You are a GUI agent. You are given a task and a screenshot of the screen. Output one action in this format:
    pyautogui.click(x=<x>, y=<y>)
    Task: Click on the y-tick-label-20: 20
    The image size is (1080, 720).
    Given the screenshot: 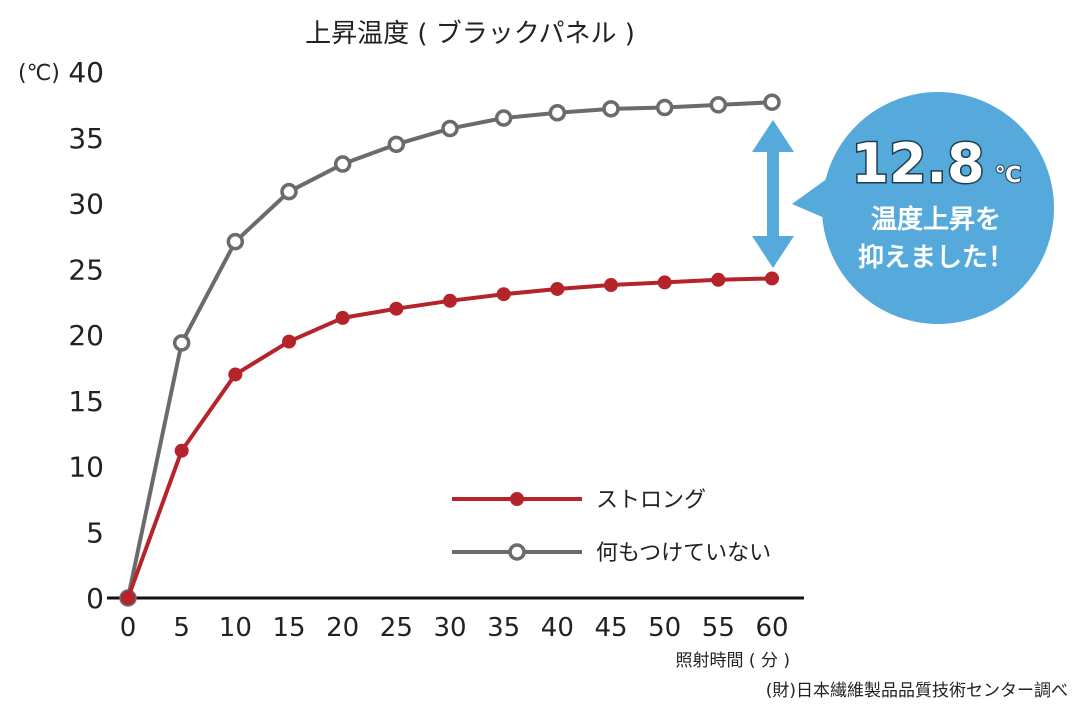 What is the action you would take?
    pyautogui.click(x=86, y=335)
    